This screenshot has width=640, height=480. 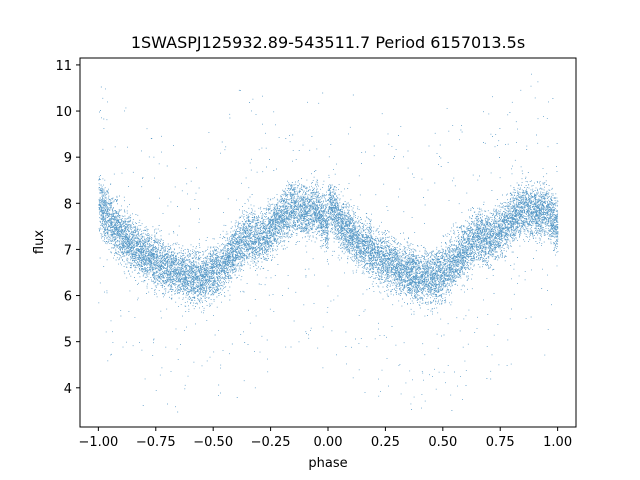 What do you see at coordinates (385, 442) in the screenshot?
I see `x-tick-label: 0.25` at bounding box center [385, 442].